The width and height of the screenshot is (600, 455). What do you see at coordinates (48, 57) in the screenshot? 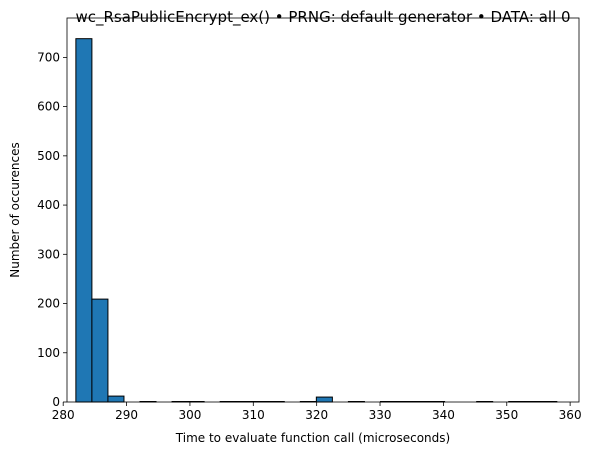
I see `y-tick-label: 700` at bounding box center [48, 57].